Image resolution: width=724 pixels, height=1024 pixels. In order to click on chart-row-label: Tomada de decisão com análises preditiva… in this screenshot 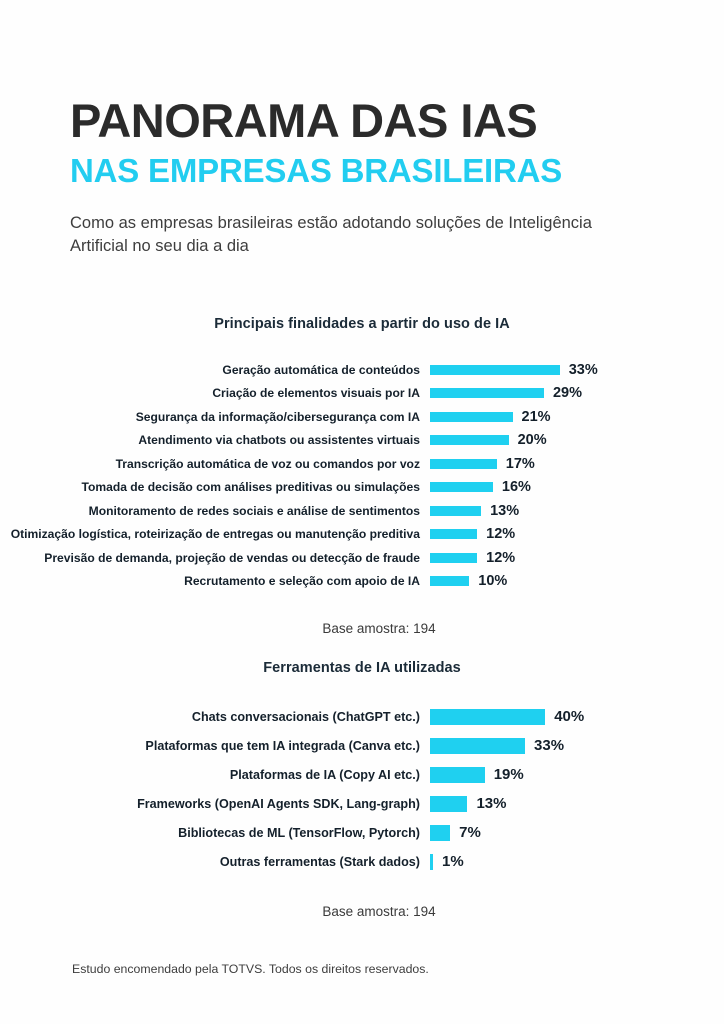, I will do `click(250, 487)`.